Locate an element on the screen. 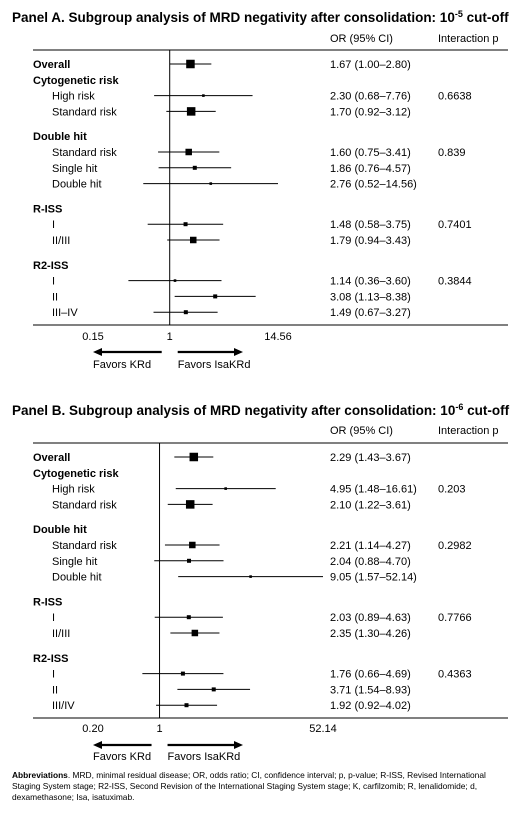 The height and width of the screenshot is (814, 520). panel-a-or-value: 1.70 (0.92–3.12) is located at coordinates (370, 112).